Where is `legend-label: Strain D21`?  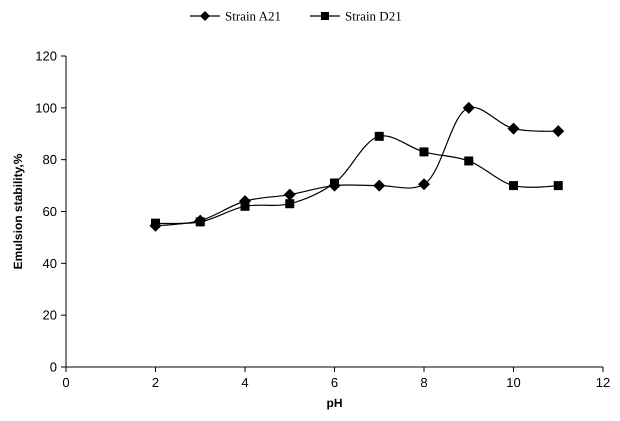
legend-label: Strain D21 is located at coordinates (373, 16).